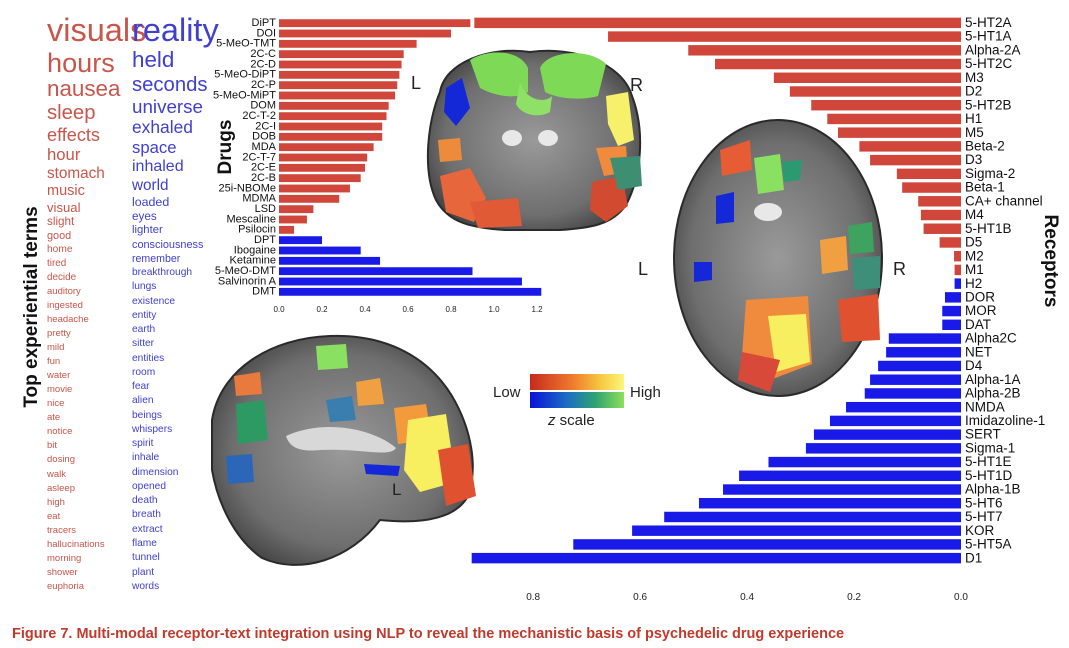  I want to click on brain-label-axial-right: R, so click(899, 269).